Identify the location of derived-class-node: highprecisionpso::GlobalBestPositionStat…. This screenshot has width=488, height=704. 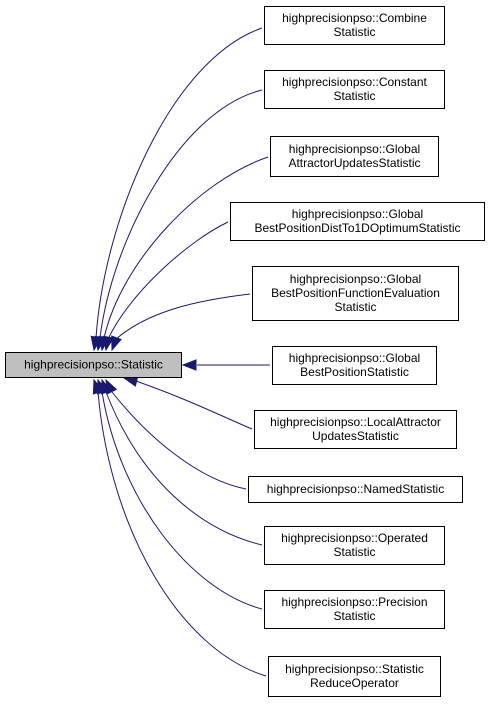
(354, 365).